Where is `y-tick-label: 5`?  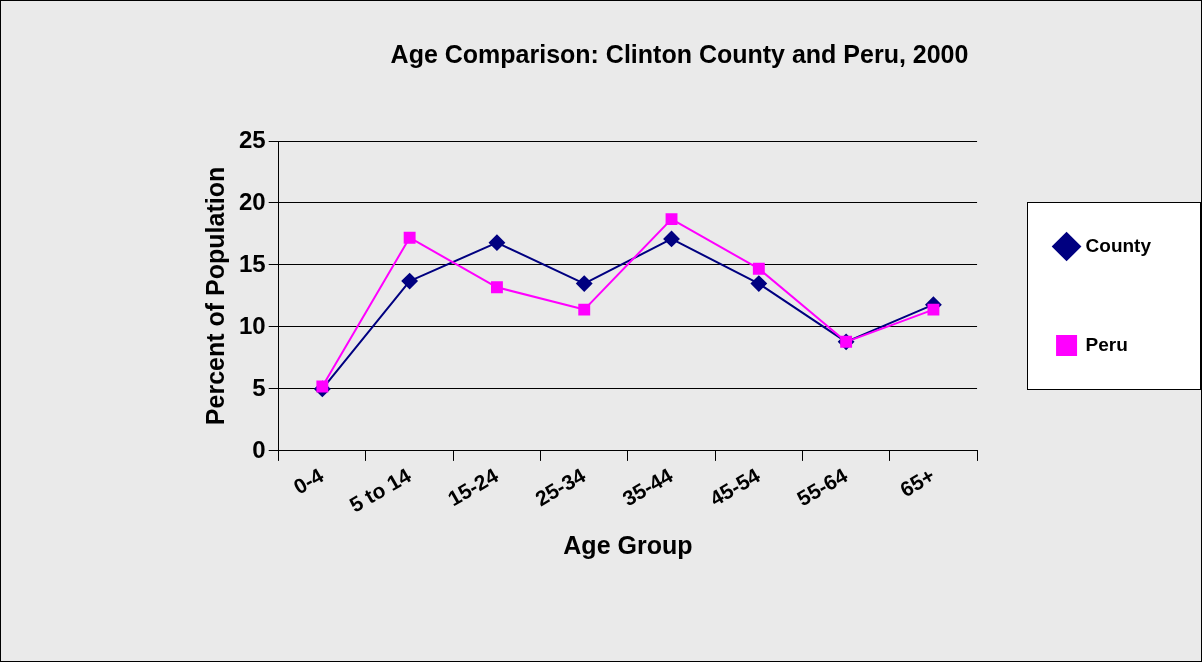 y-tick-label: 5 is located at coordinates (259, 387).